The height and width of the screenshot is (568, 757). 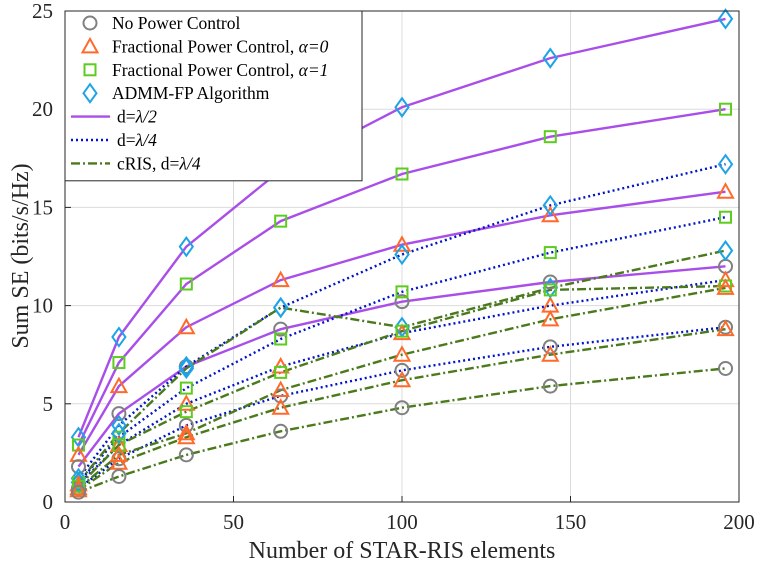 What do you see at coordinates (571, 522) in the screenshot?
I see `x-tick-label: 150` at bounding box center [571, 522].